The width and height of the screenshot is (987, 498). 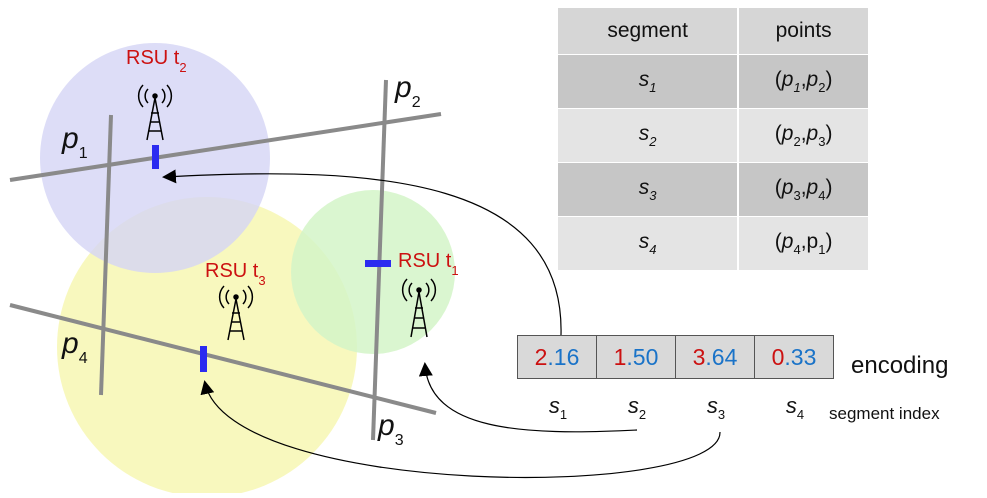 What do you see at coordinates (155, 112) in the screenshot?
I see `antenna-tower-t2-icon` at bounding box center [155, 112].